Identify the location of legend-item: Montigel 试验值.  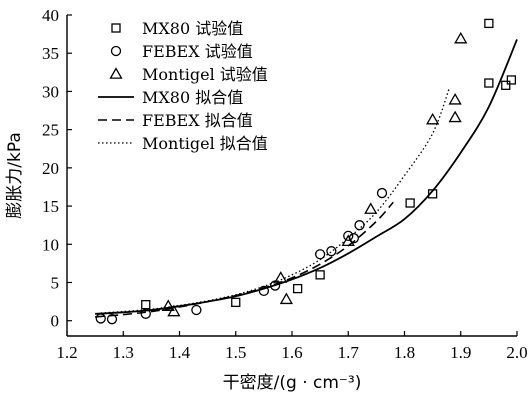
(188, 74).